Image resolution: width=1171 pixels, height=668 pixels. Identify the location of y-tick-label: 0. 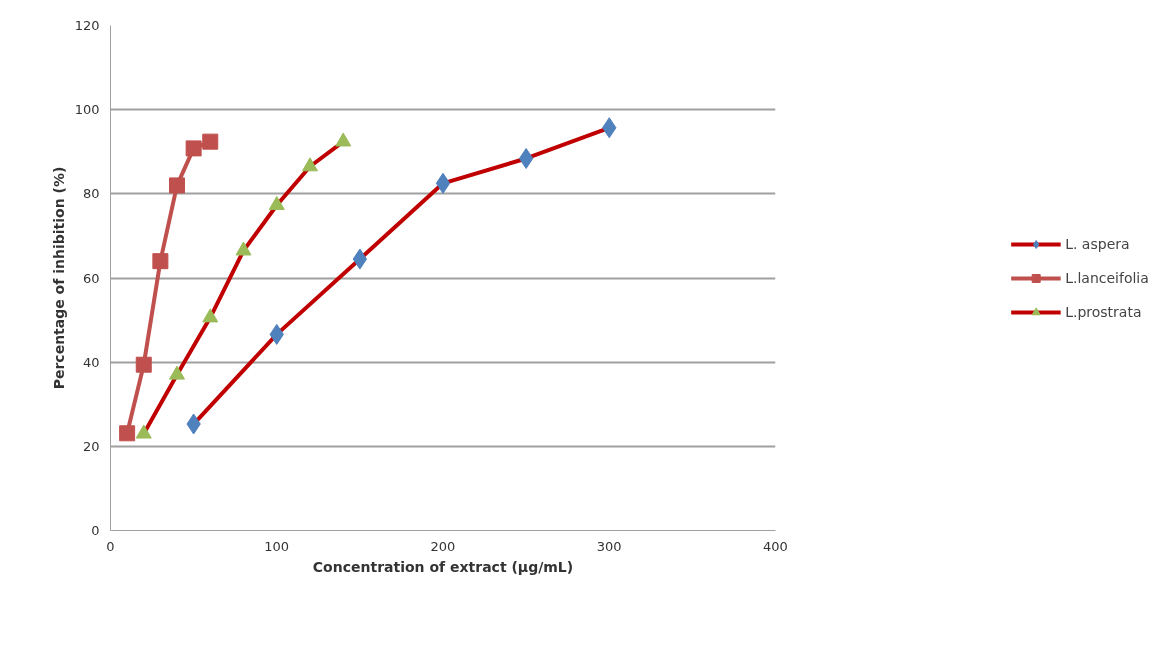
(95, 530).